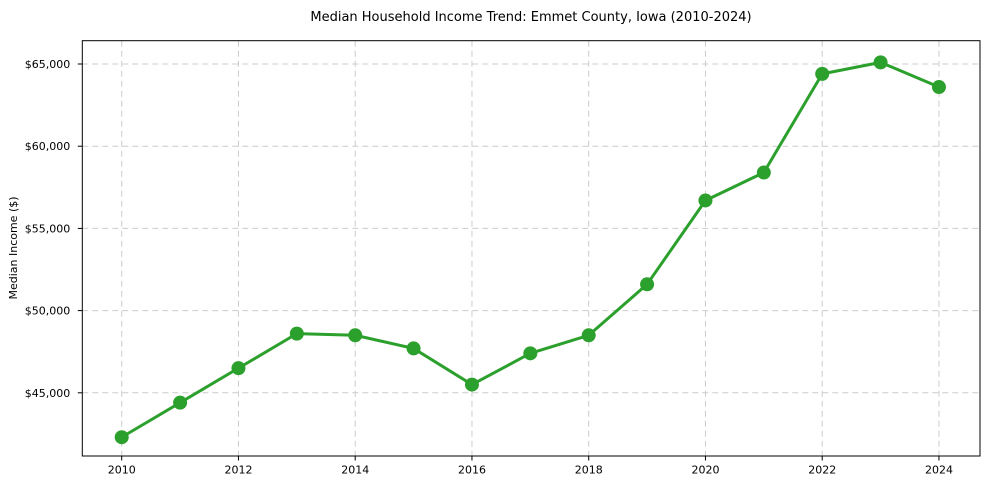  What do you see at coordinates (822, 73) in the screenshot?
I see `data-point-2022` at bounding box center [822, 73].